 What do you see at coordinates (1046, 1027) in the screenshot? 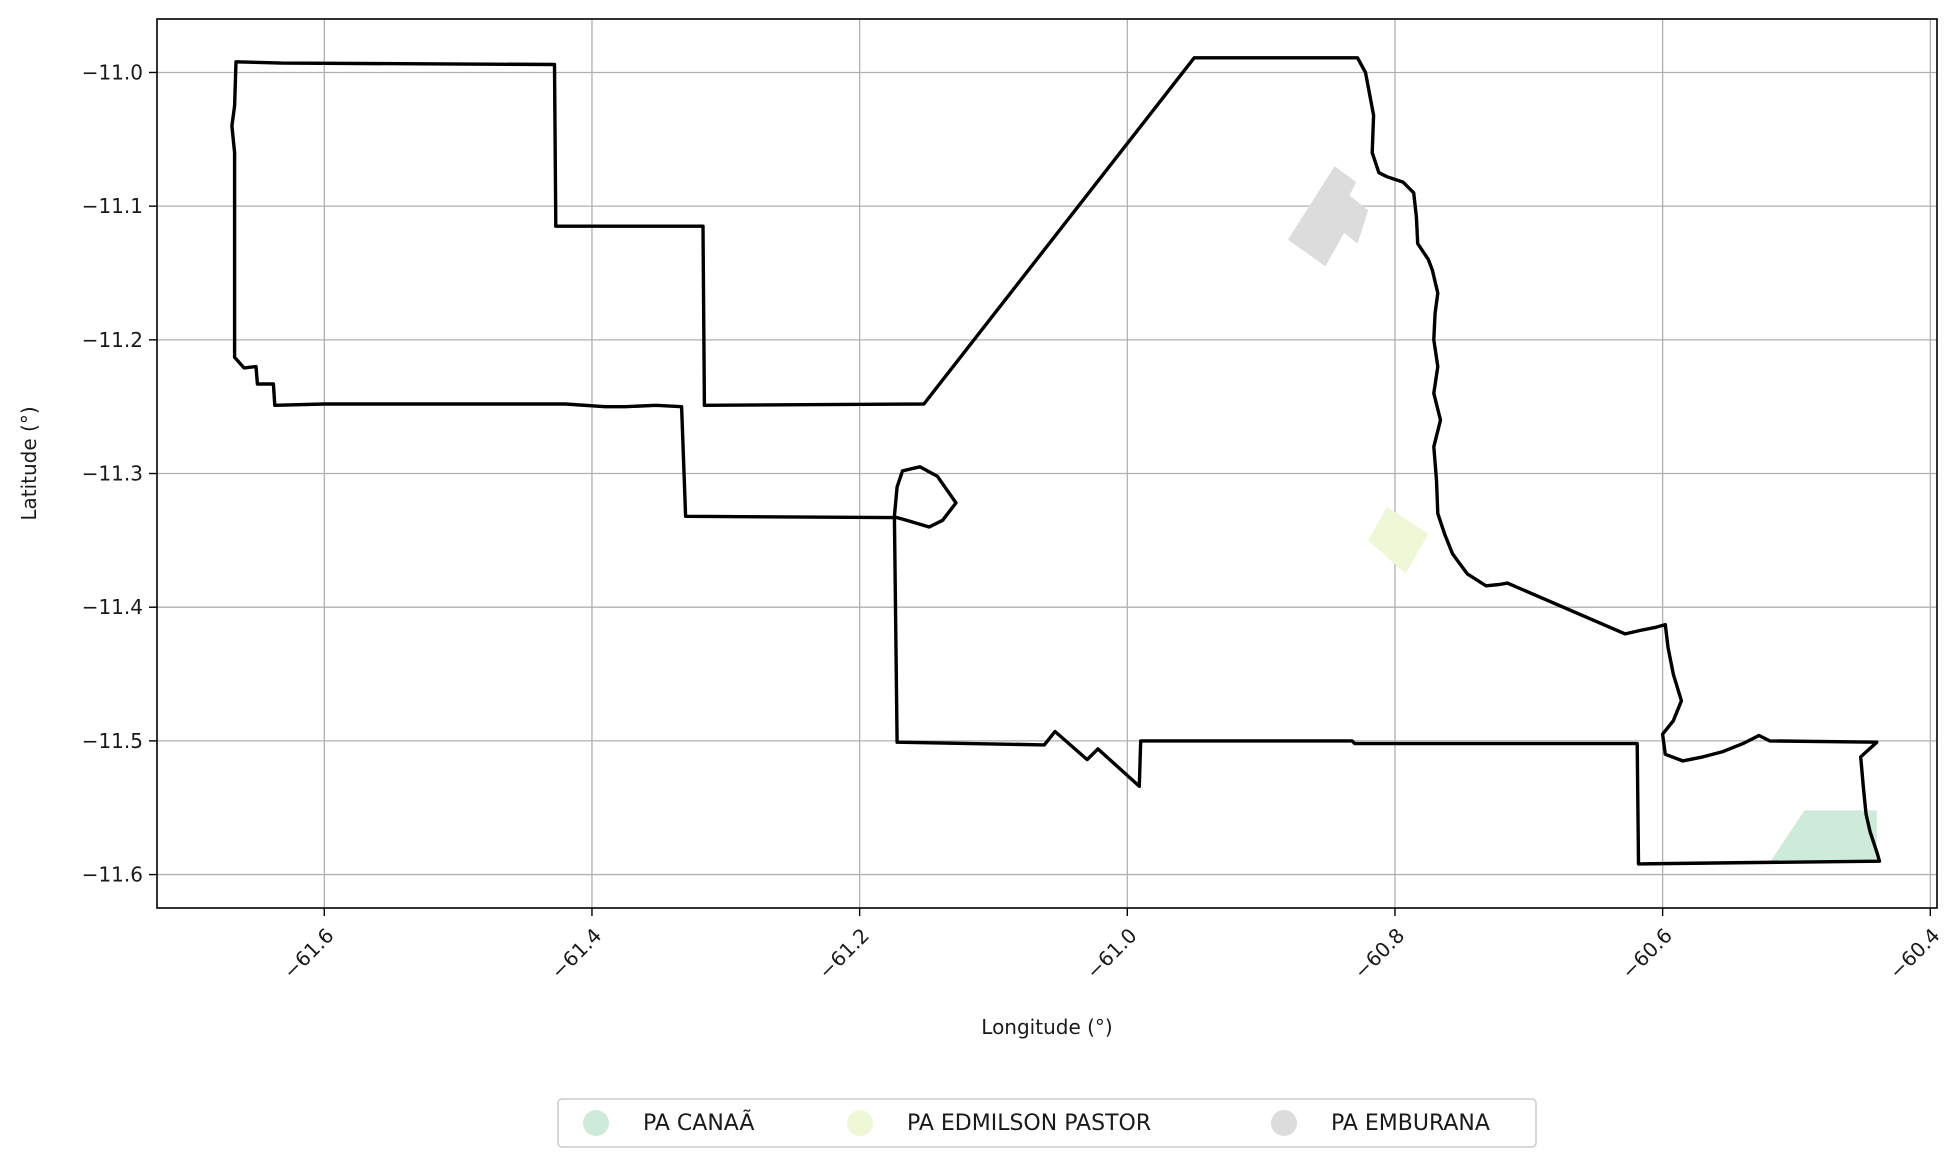
I see `x-axis-label: Longitude (°)` at bounding box center [1046, 1027].